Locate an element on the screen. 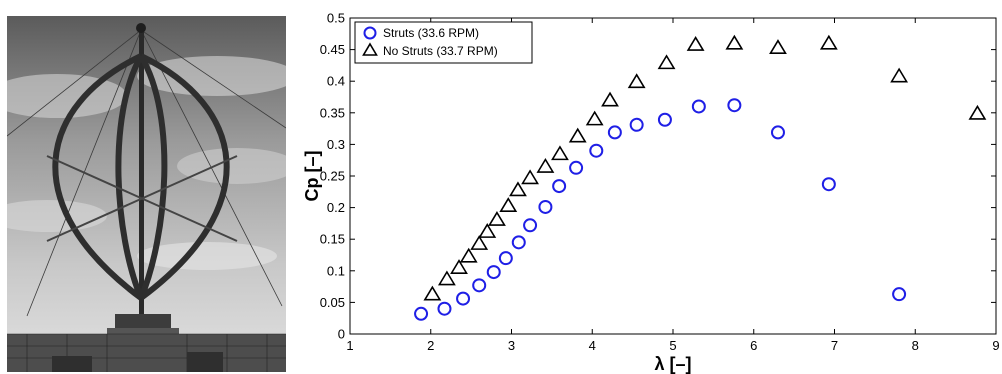 The image size is (1002, 374). legend-box is located at coordinates (443, 42).